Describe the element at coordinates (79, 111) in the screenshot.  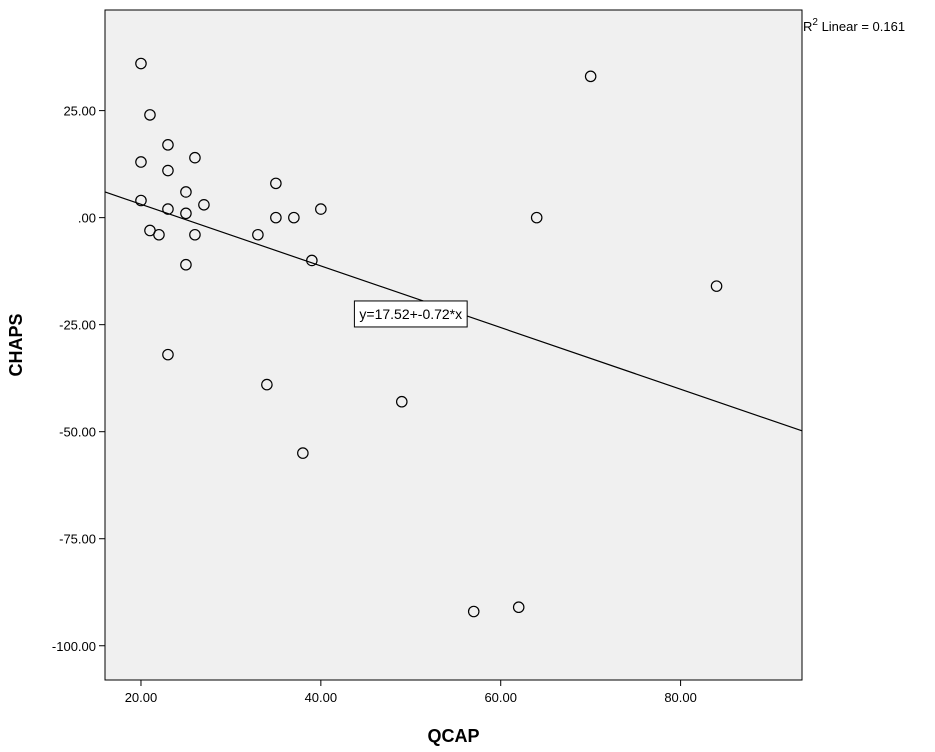
I see `y-tick-label: 25.00` at that location.